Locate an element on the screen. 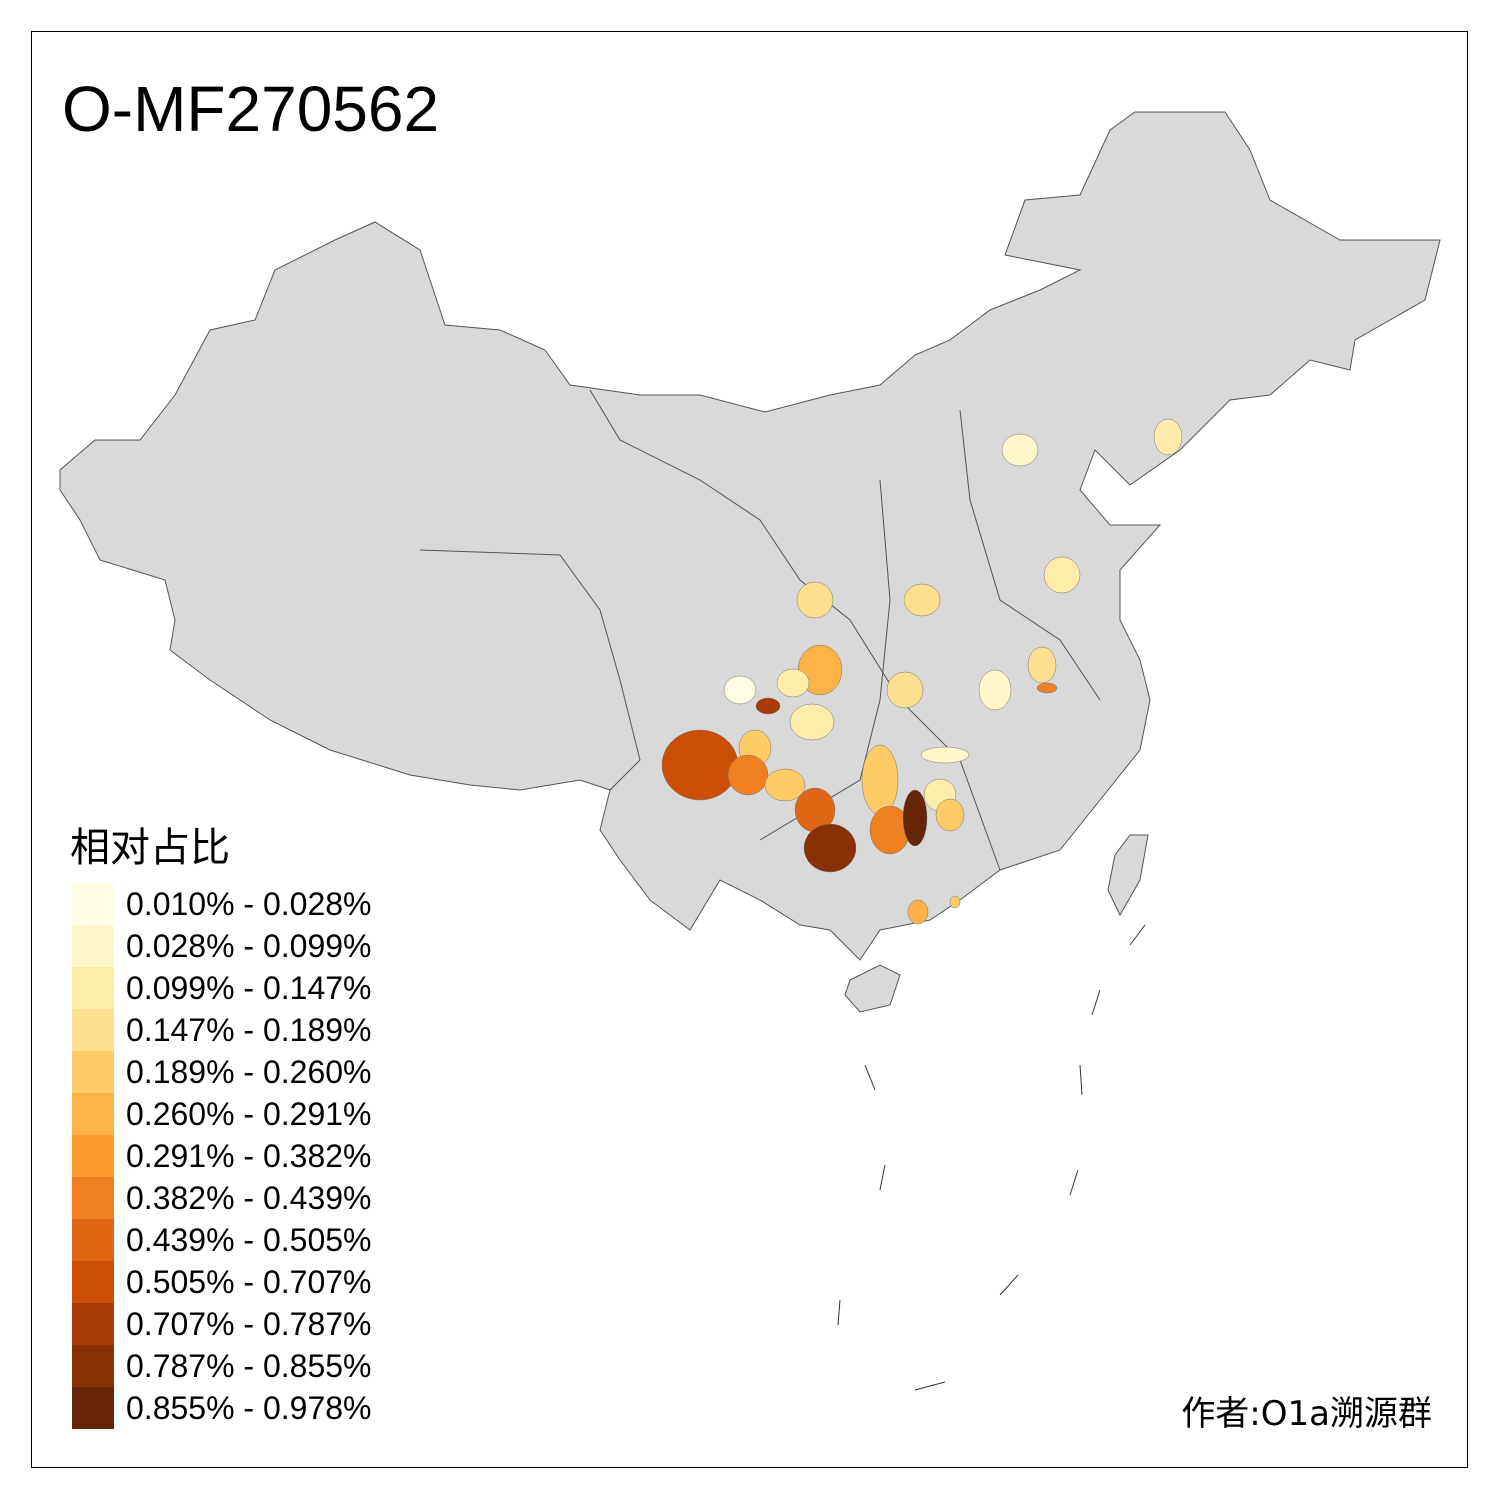  legend-item: 0.260% - 0.291% is located at coordinates (222, 1114).